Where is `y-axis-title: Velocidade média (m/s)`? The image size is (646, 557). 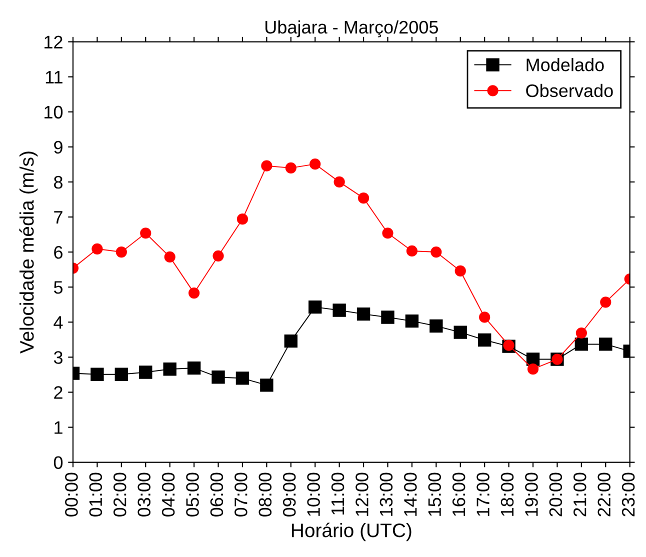 y-axis-title: Velocidade média (m/s) is located at coordinates (28, 253).